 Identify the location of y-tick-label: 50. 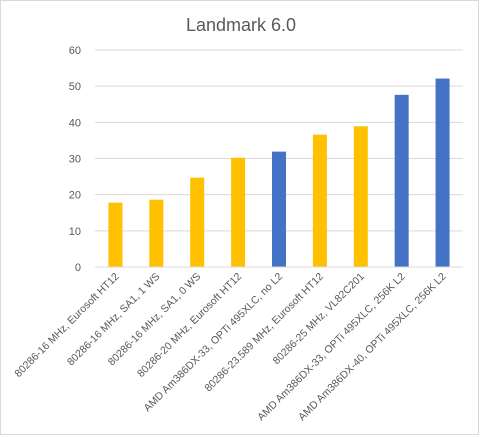
(75, 87).